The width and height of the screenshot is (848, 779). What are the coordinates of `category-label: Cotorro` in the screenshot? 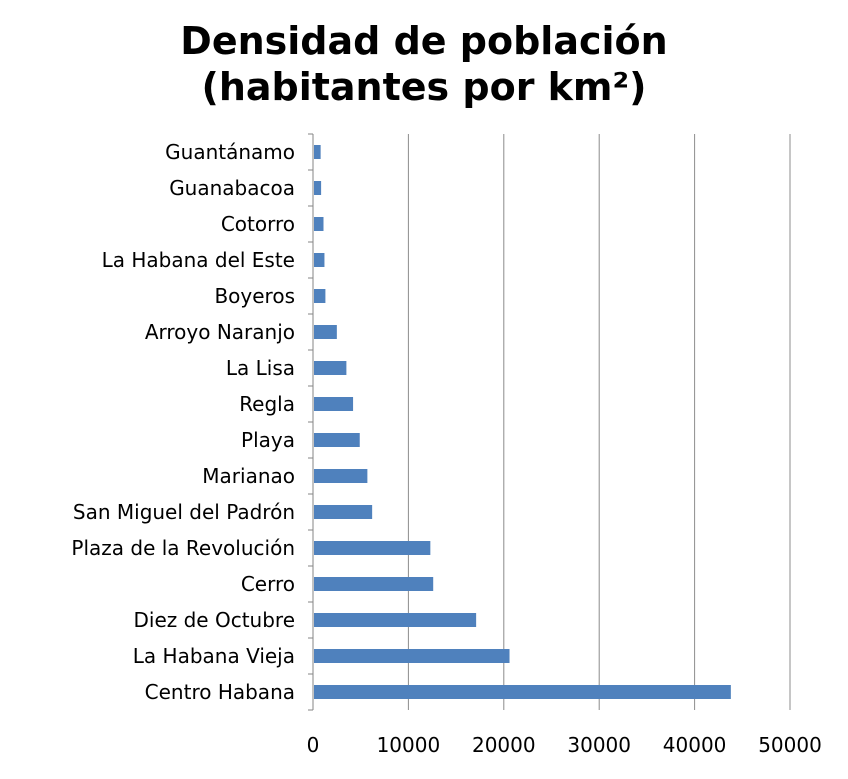 It's located at (258, 224).